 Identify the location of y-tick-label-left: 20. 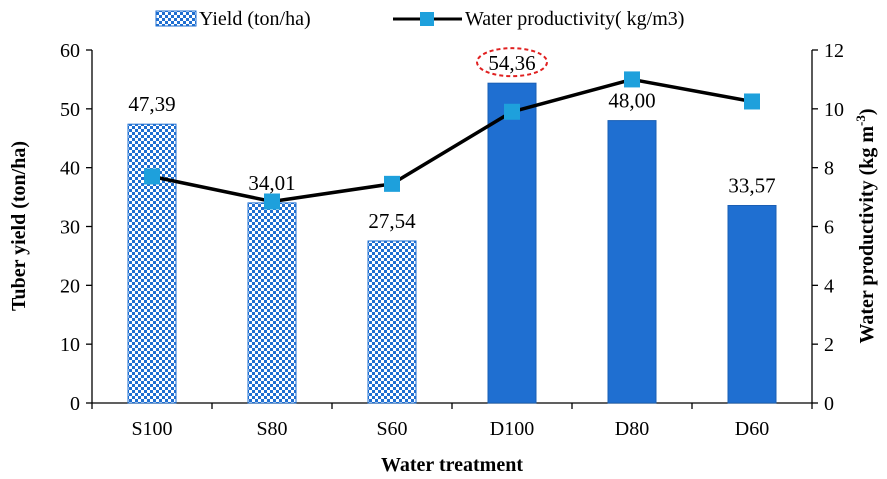
(70, 286).